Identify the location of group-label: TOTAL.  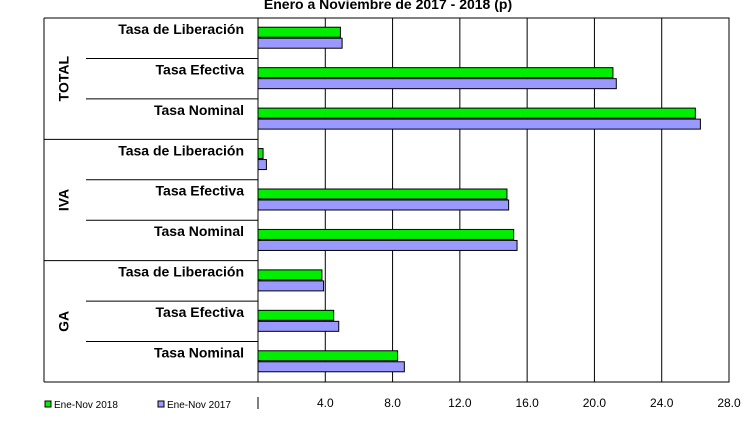
(64, 79).